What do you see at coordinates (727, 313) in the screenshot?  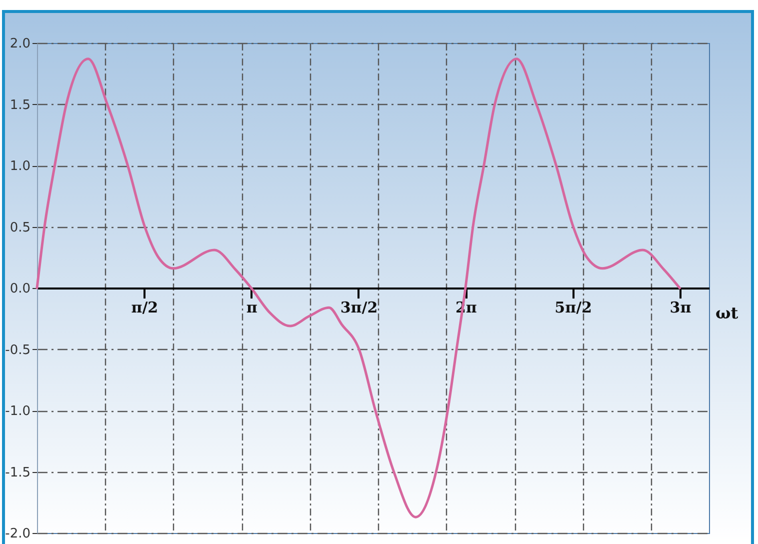 I see `x-axis-title: ωt` at bounding box center [727, 313].